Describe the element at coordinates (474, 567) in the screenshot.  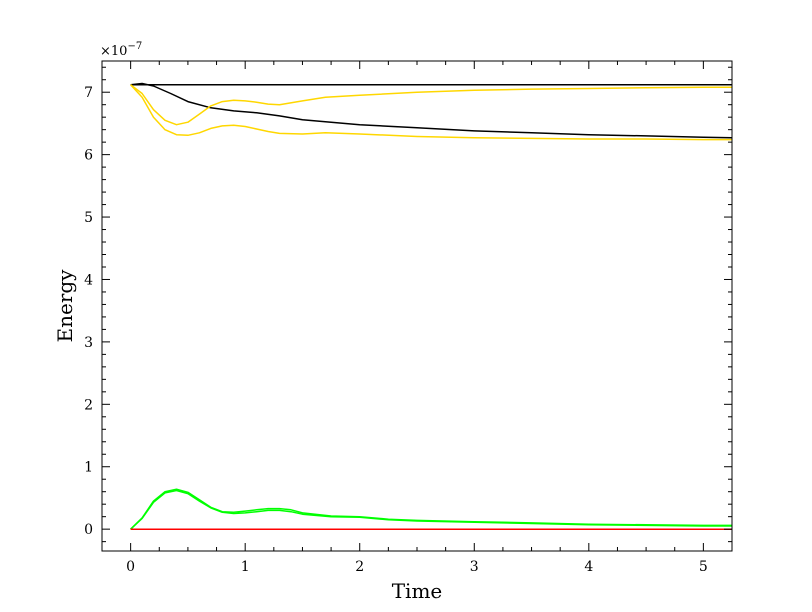
I see `x-tick-label: 3` at that location.